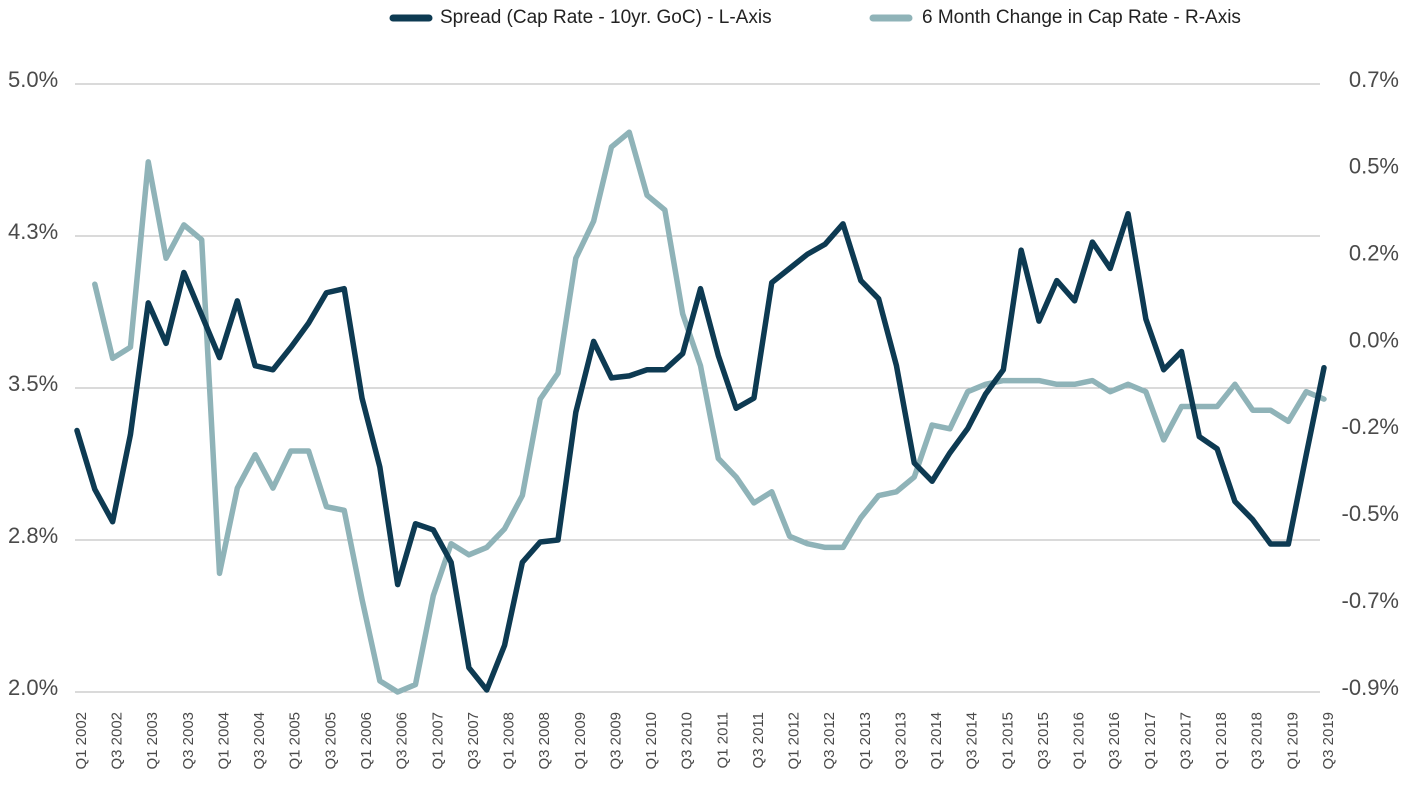 The image size is (1416, 786). Describe the element at coordinates (33, 231) in the screenshot. I see `y-tick-label: 4.3%` at that location.